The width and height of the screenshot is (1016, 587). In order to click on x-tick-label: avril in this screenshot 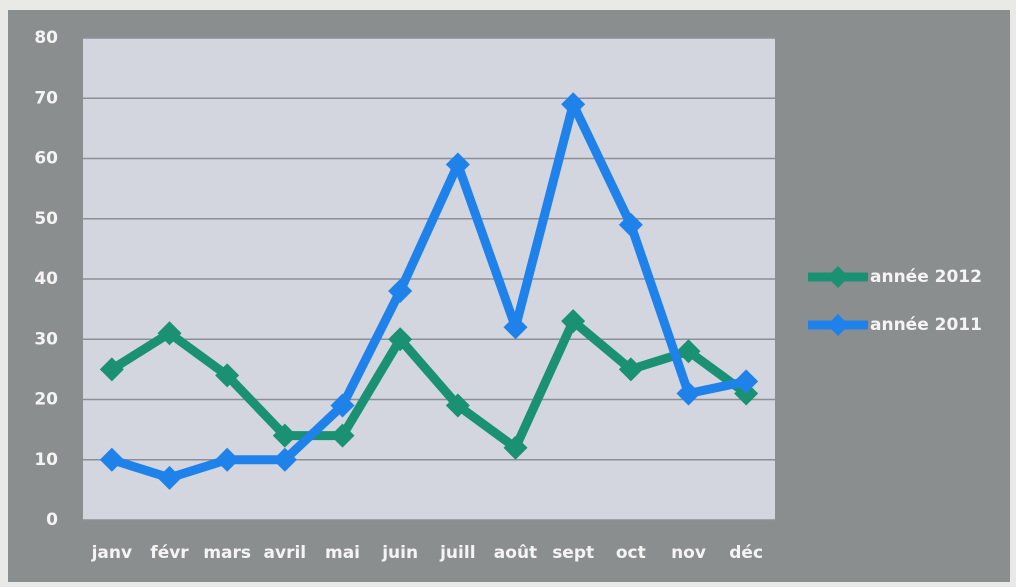, I will do `click(285, 553)`.